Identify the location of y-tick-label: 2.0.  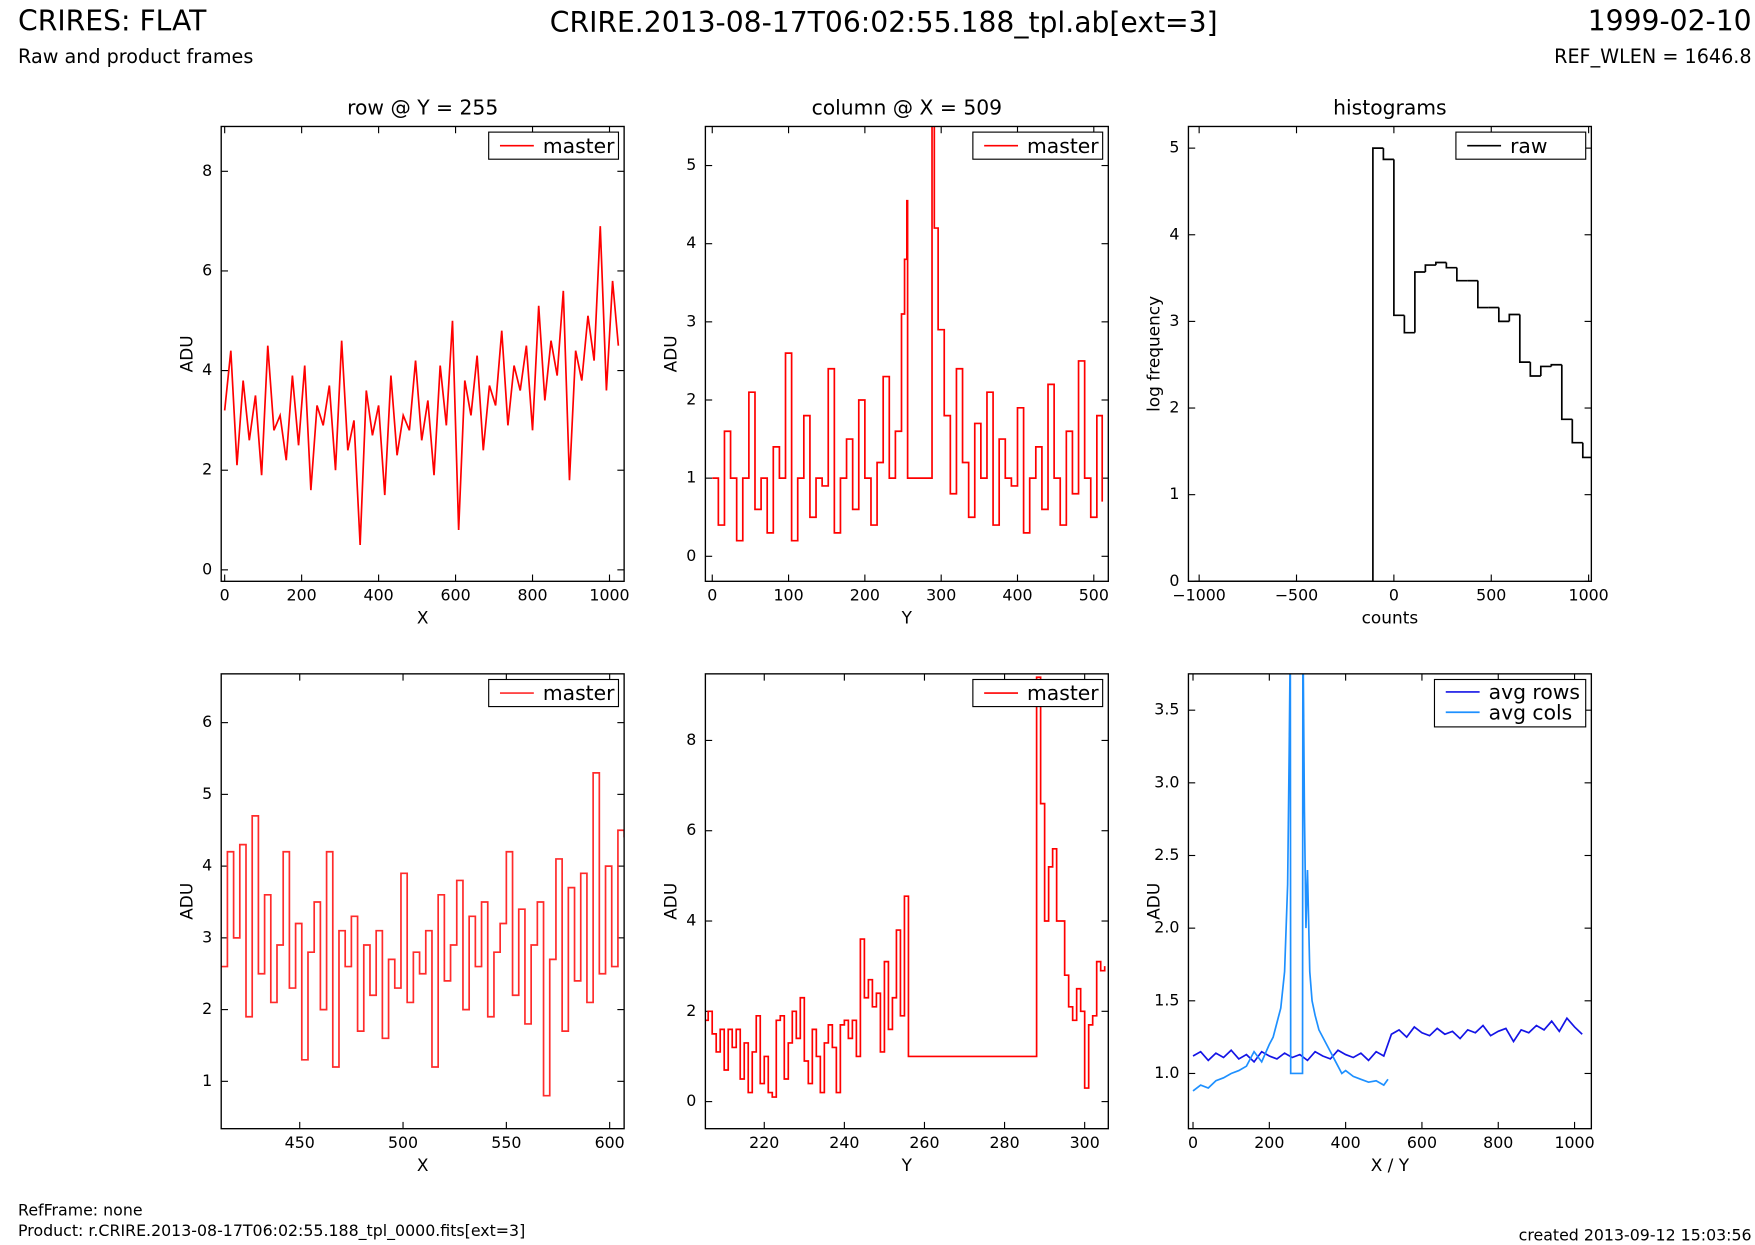
(1166, 927).